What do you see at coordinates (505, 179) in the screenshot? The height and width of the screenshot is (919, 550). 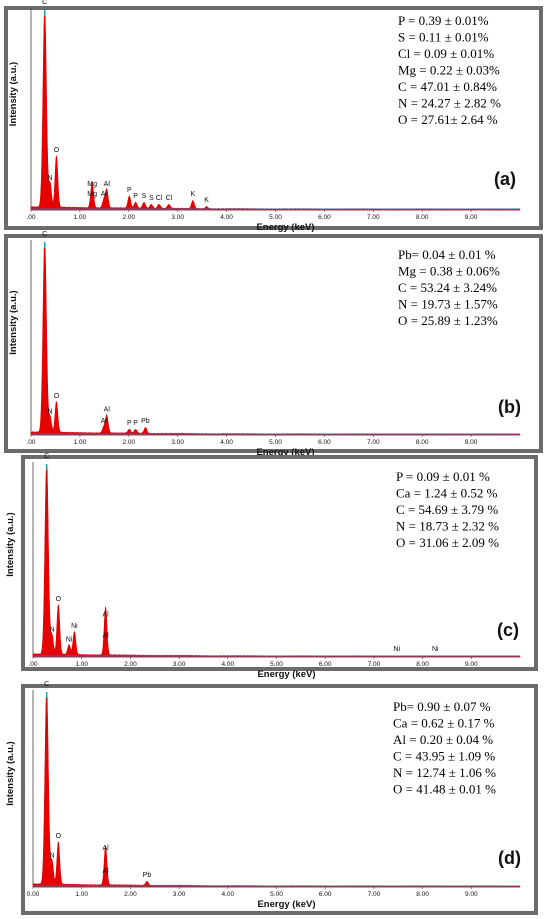 I see `panel-letter: (a)` at bounding box center [505, 179].